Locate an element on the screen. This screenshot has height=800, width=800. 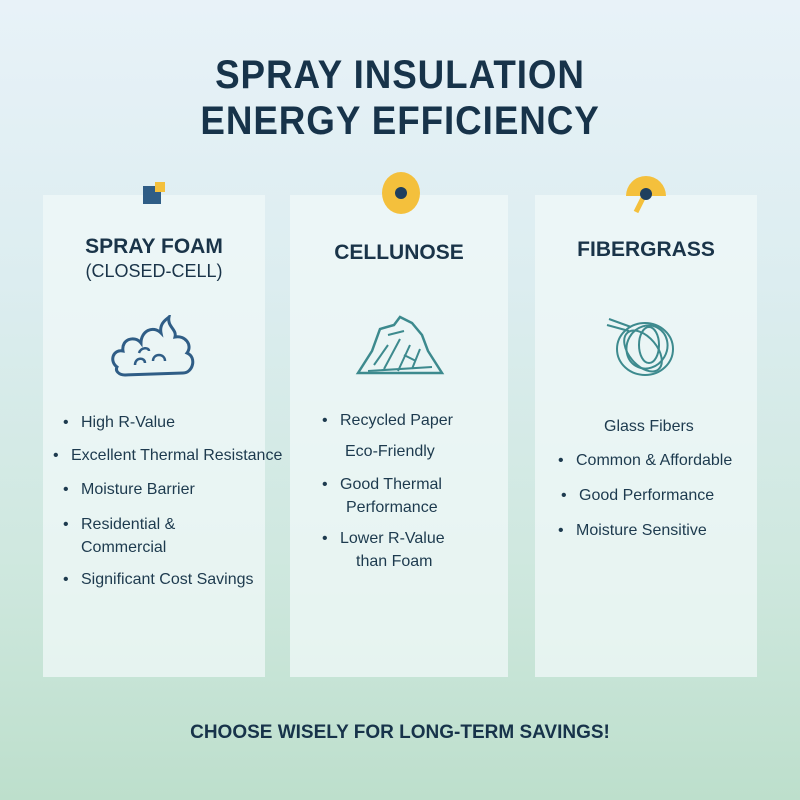
list-item: Eco-Friendly is located at coordinates (390, 451).